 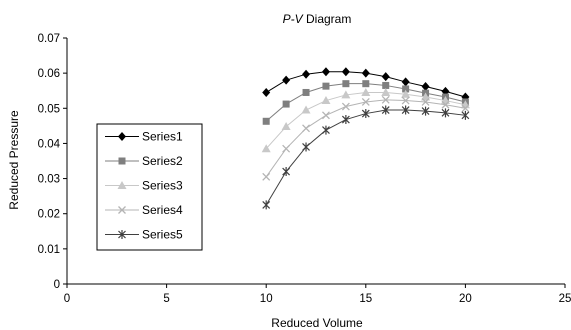 What do you see at coordinates (49, 215) in the screenshot?
I see `y-tick-label: 0.02` at bounding box center [49, 215].